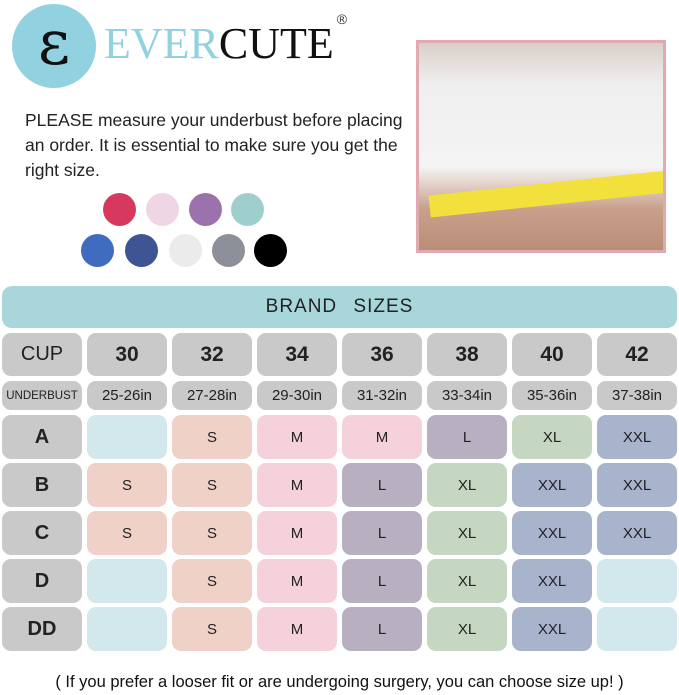 This screenshot has height=695, width=679. I want to click on logo-icon: ε, so click(54, 46).